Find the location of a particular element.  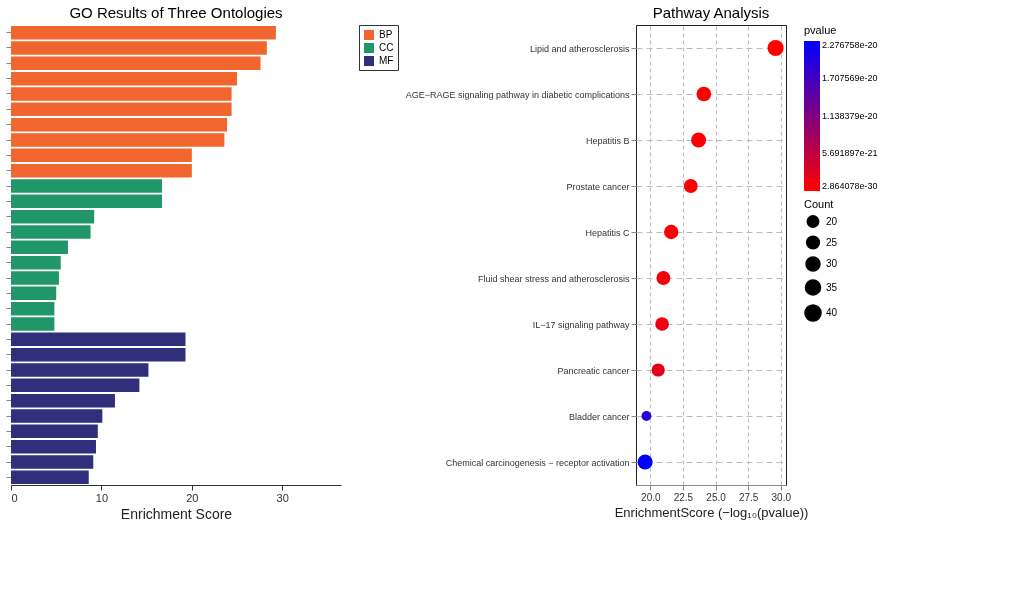

x-tick-label: 25.0 is located at coordinates (716, 497).